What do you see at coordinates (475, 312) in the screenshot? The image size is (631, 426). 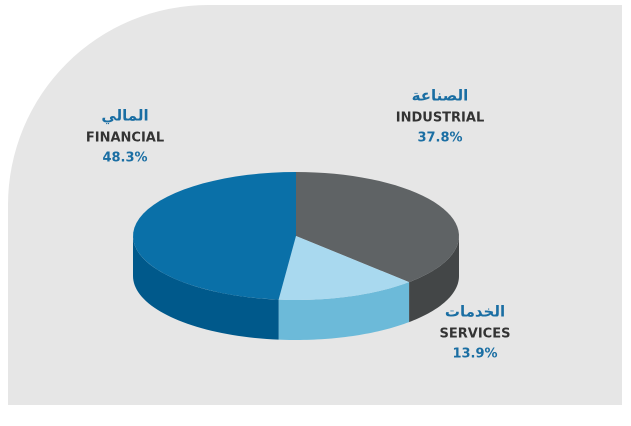 I see `label-arabic: الخدمات` at bounding box center [475, 312].